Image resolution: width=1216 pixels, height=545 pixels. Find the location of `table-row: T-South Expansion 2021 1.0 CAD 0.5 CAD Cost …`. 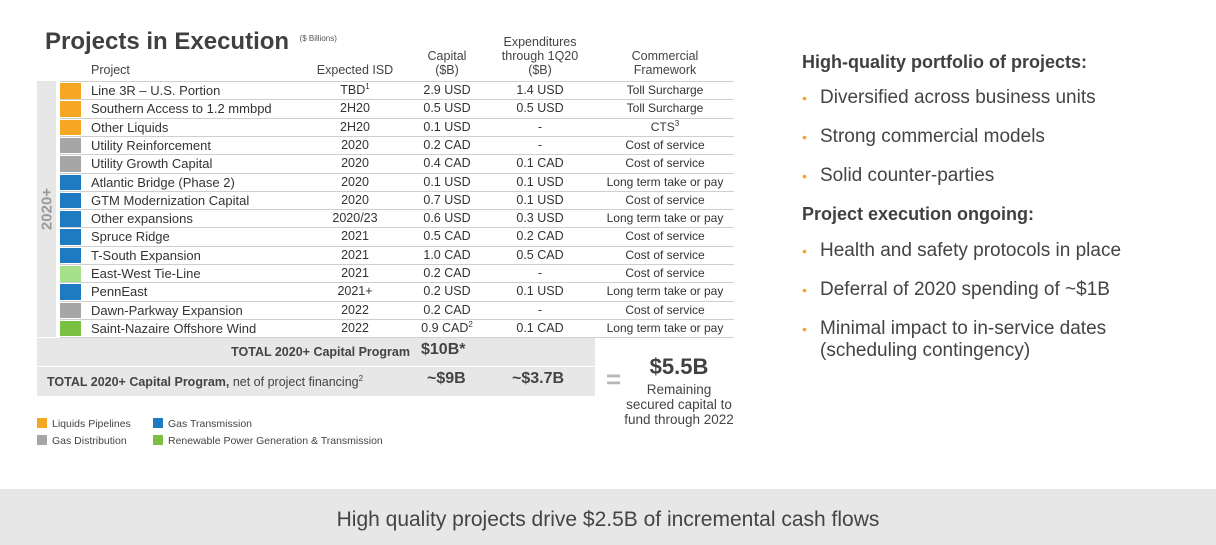

table-row: T-South Expansion 2021 1.0 CAD 0.5 CAD Cost … is located at coordinates (397, 254).